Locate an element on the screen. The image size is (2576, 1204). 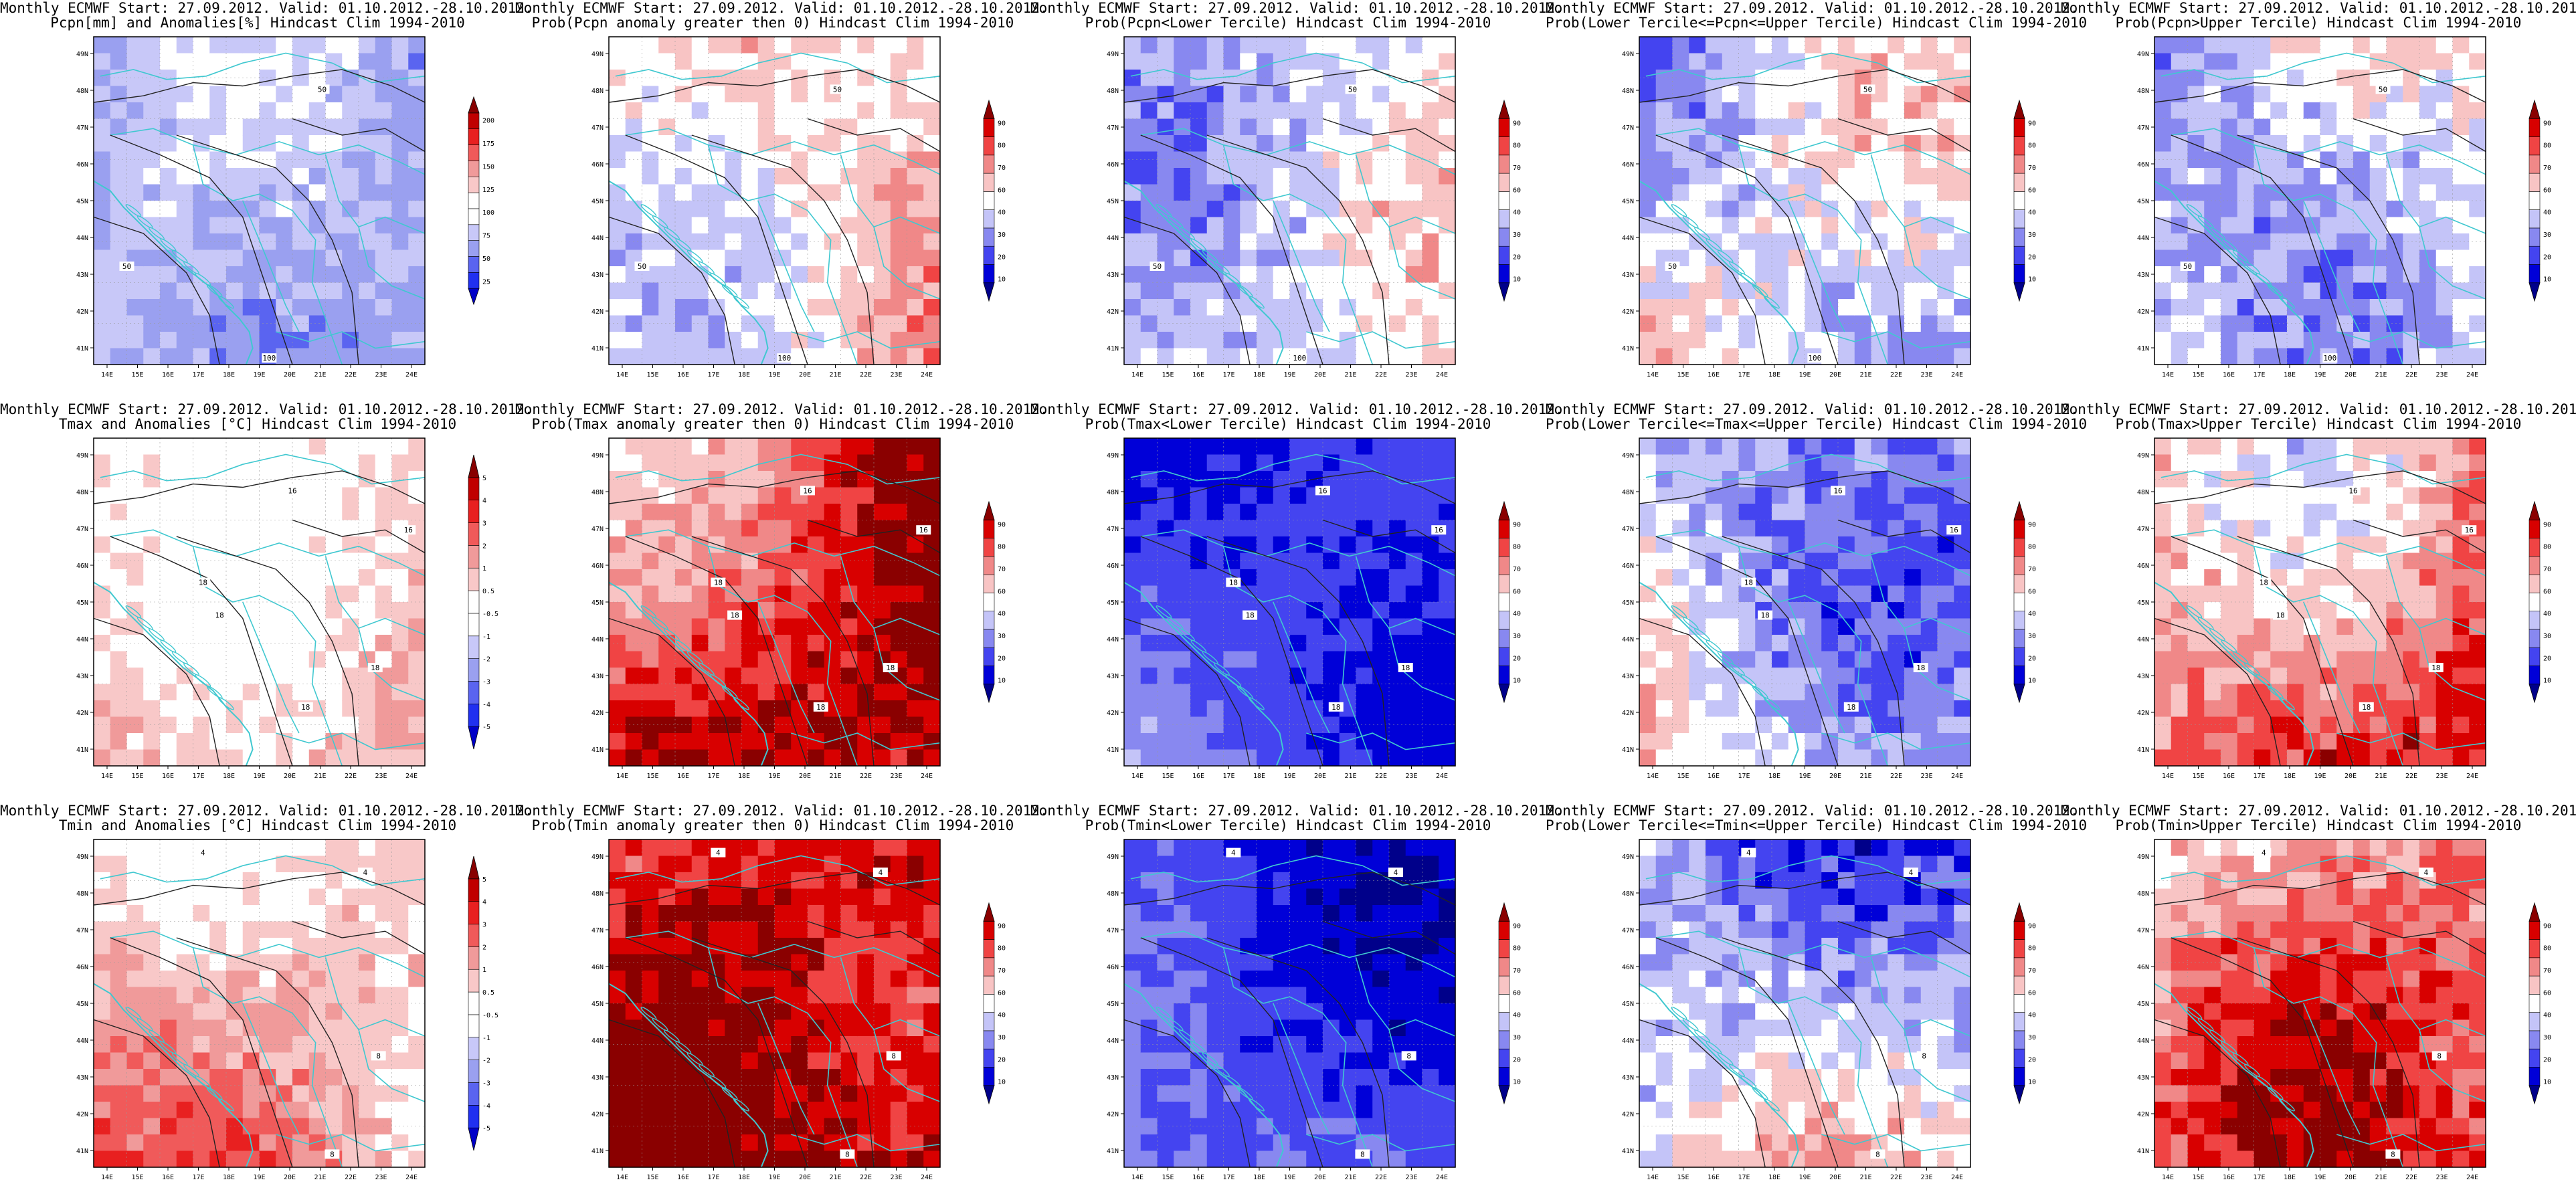
lat-tick-label: 42N is located at coordinates (1113, 713).